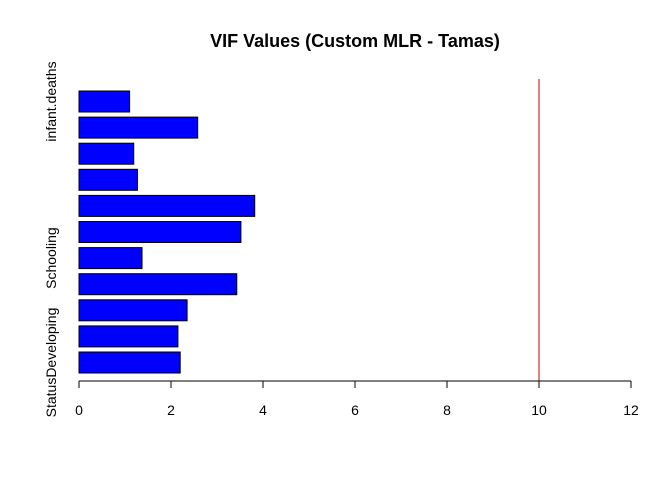  What do you see at coordinates (263, 410) in the screenshot?
I see `x-tick-label-2: 4` at bounding box center [263, 410].